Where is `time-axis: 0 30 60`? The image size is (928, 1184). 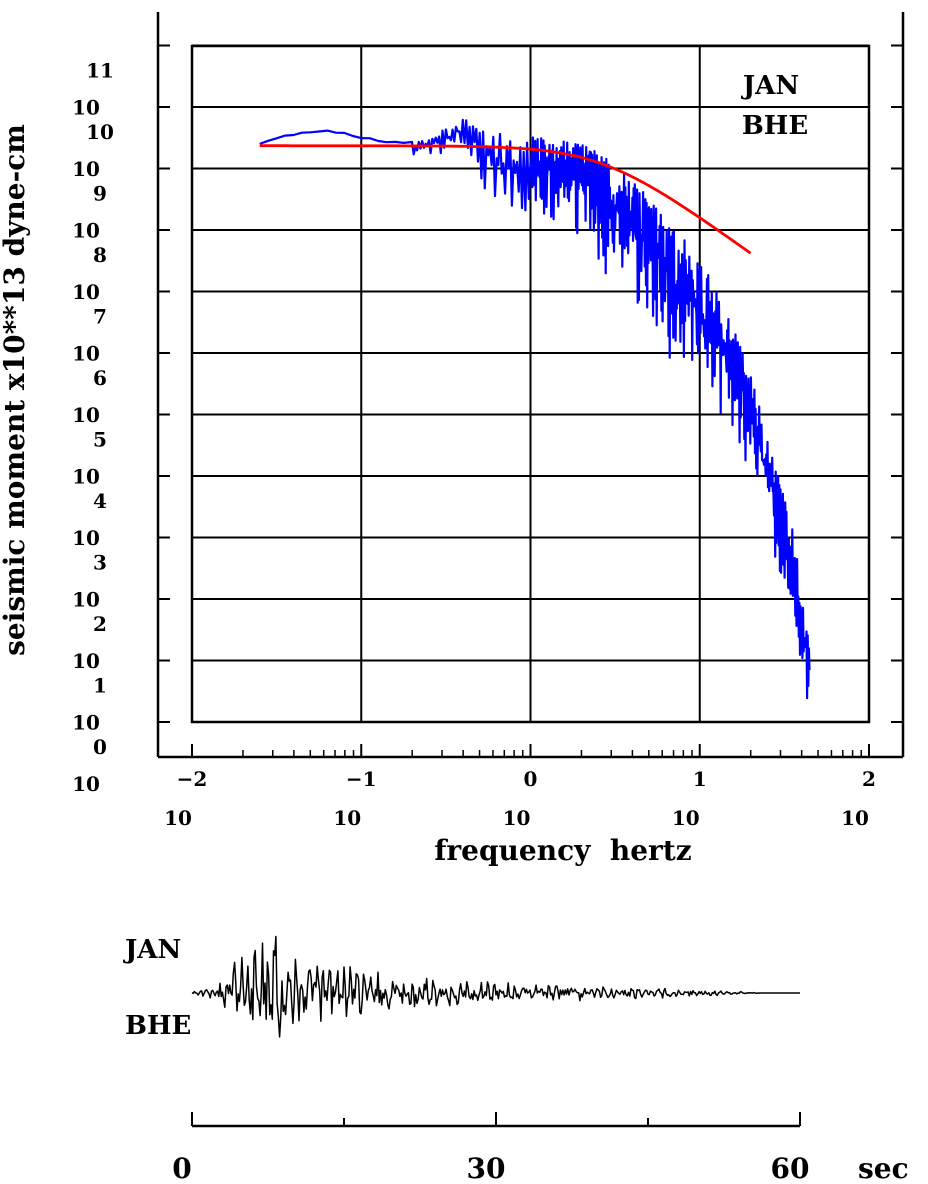 time-axis: 0 30 60 is located at coordinates (490, 1148).